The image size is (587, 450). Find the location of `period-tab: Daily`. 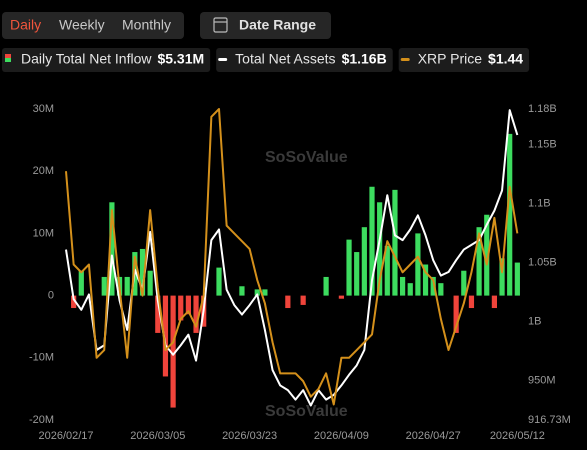

period-tab: Daily is located at coordinates (25, 25).